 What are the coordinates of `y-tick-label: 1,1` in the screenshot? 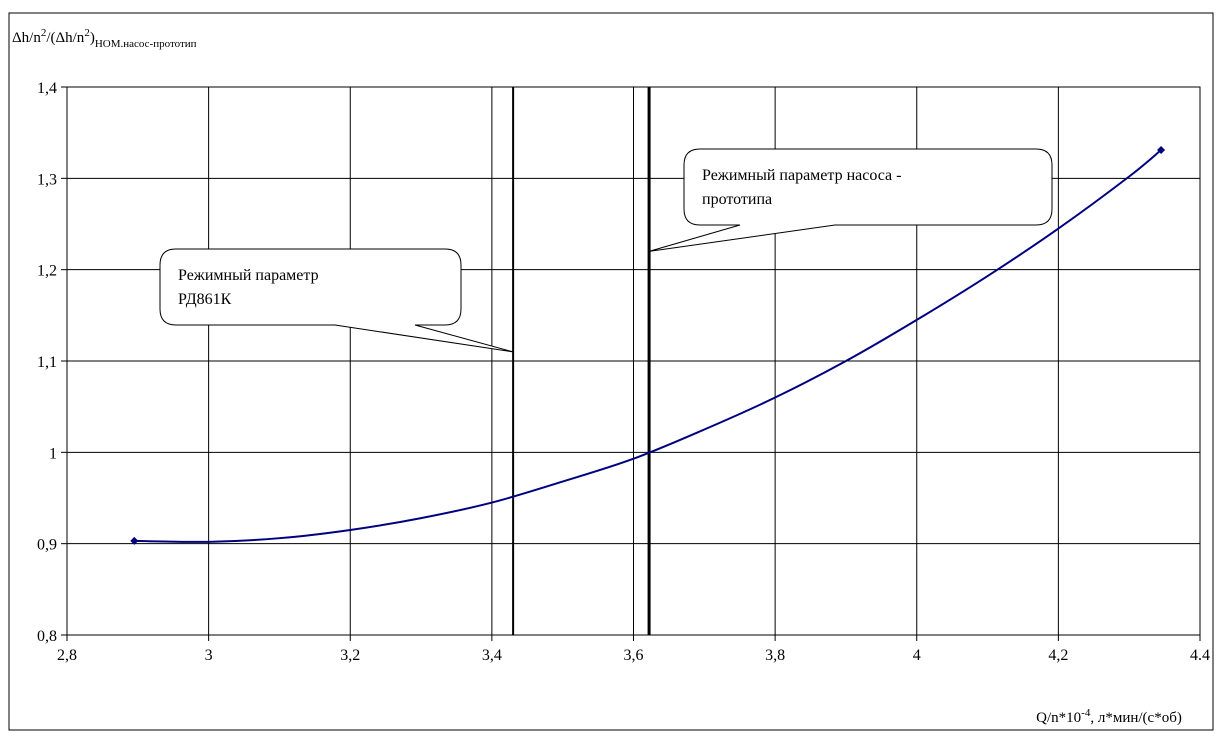 It's located at (47, 362).